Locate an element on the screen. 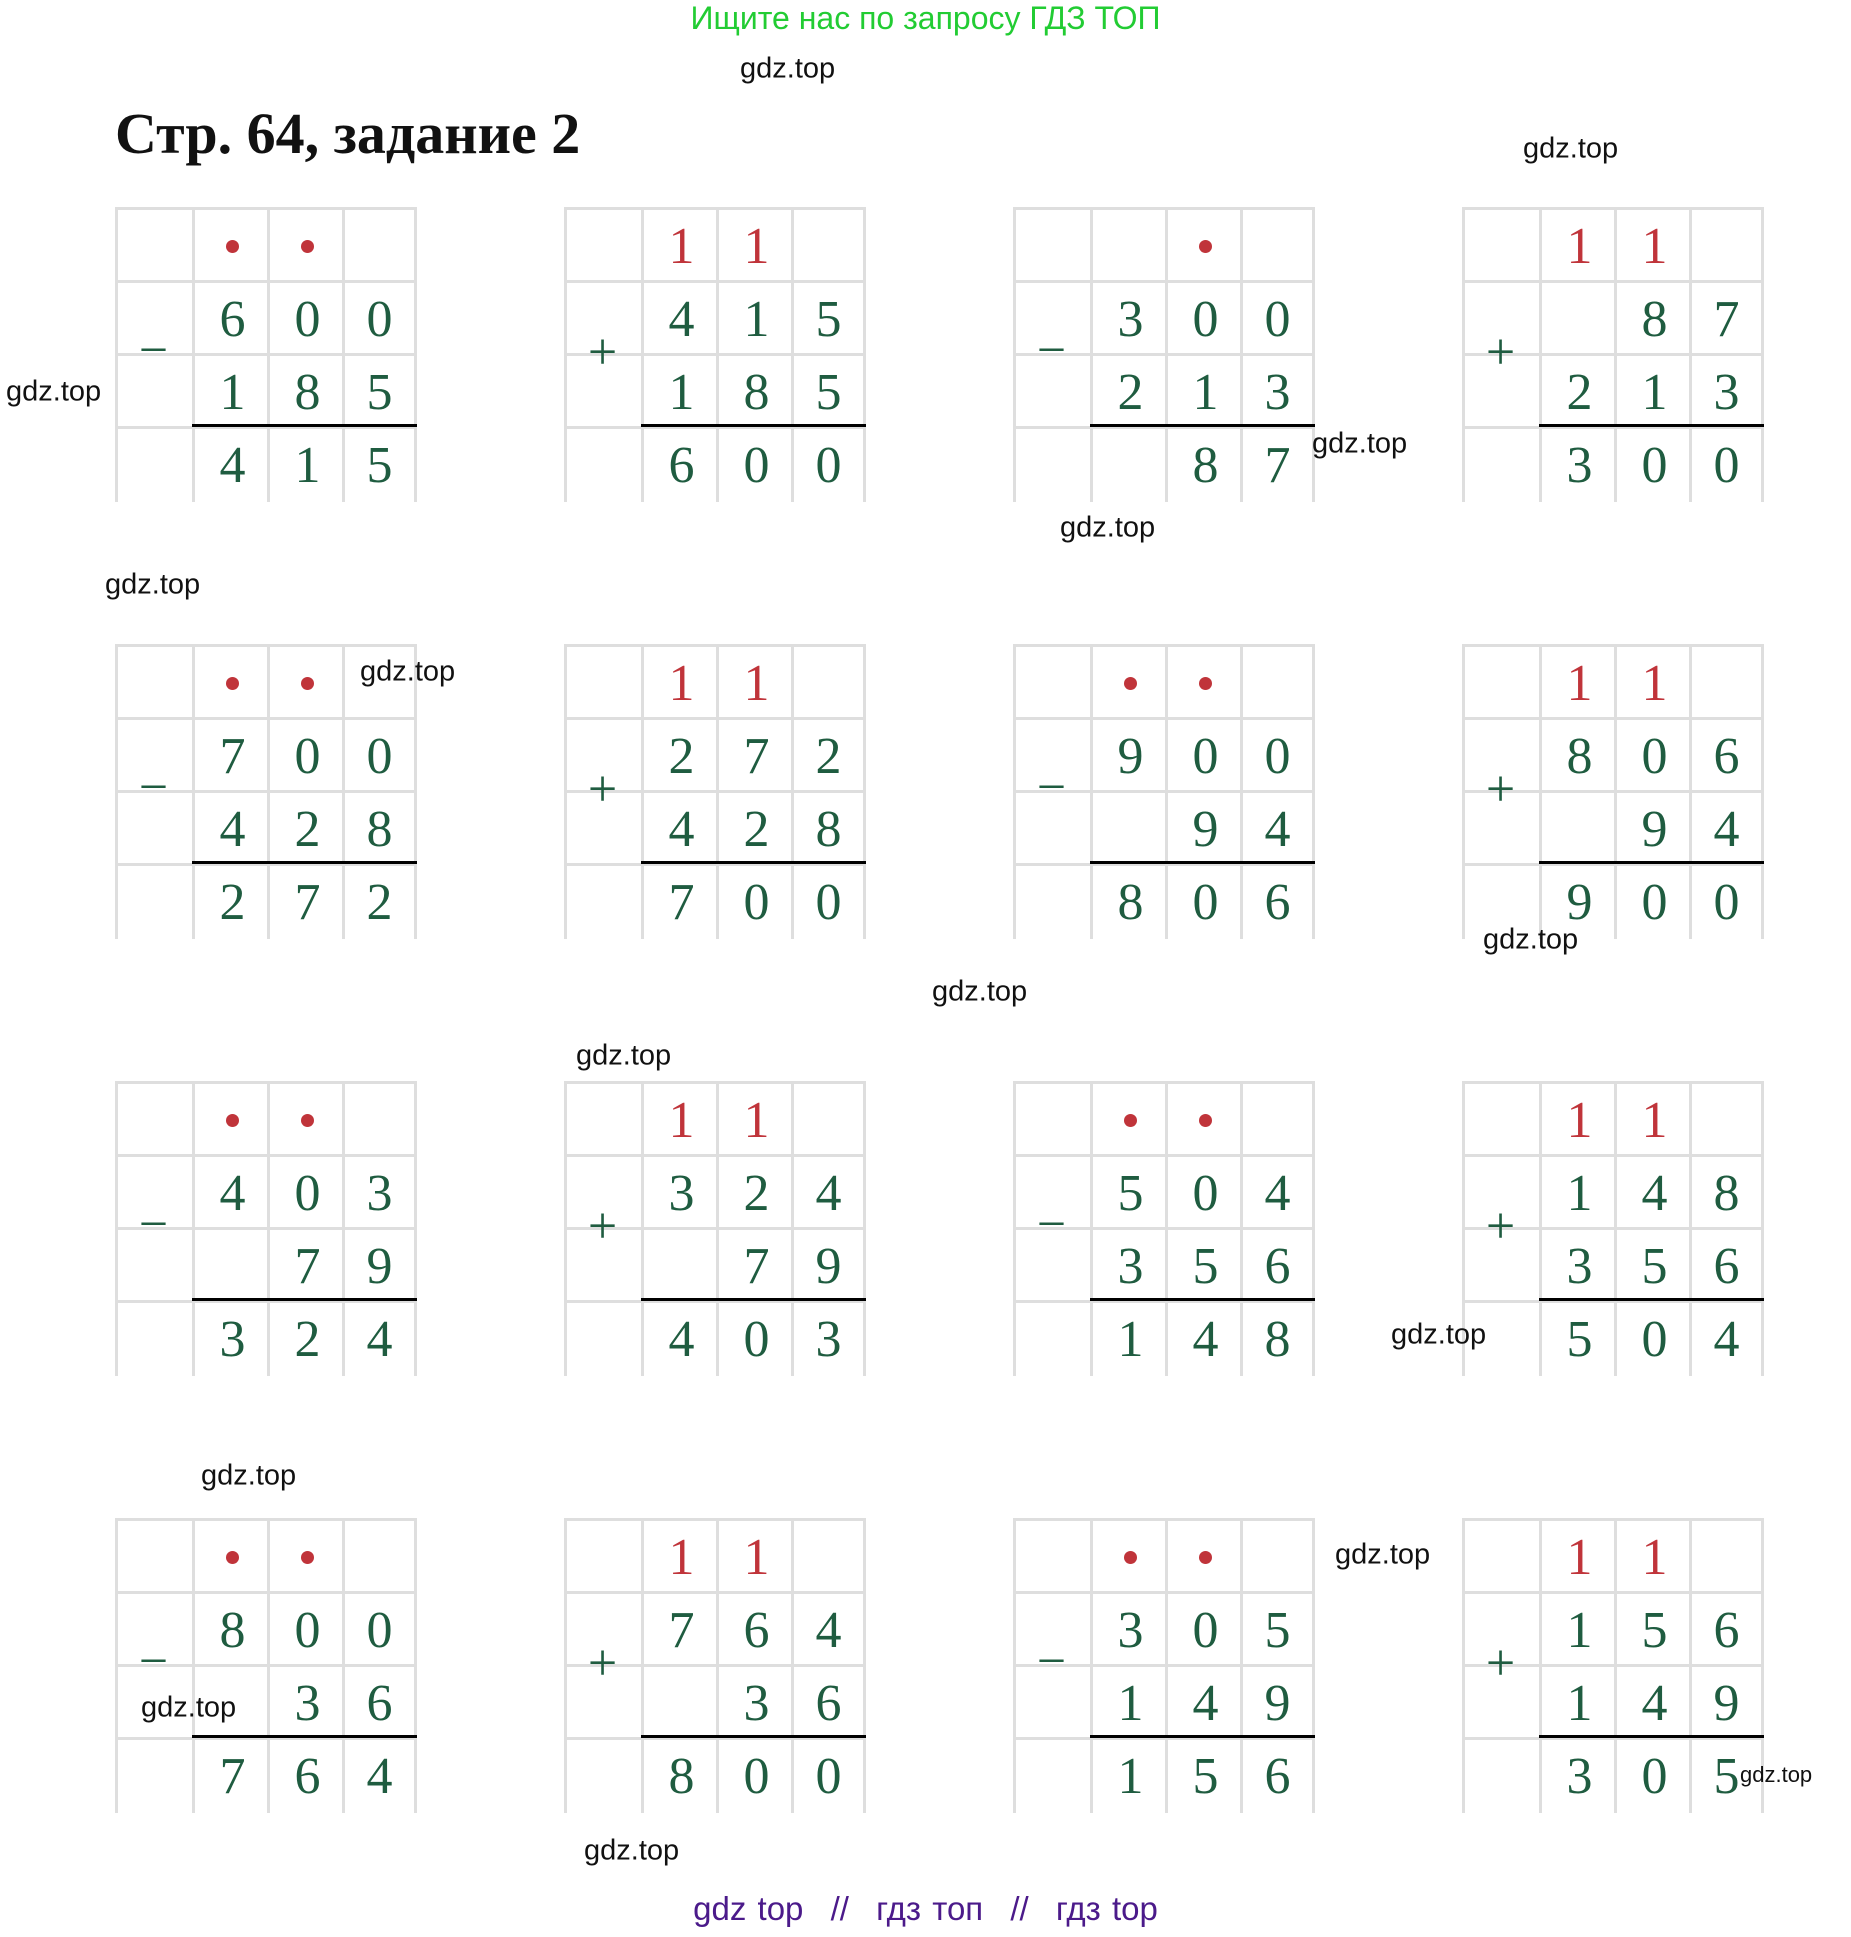 This screenshot has height=1937, width=1851. operand-digit: 4 is located at coordinates (1277, 829).